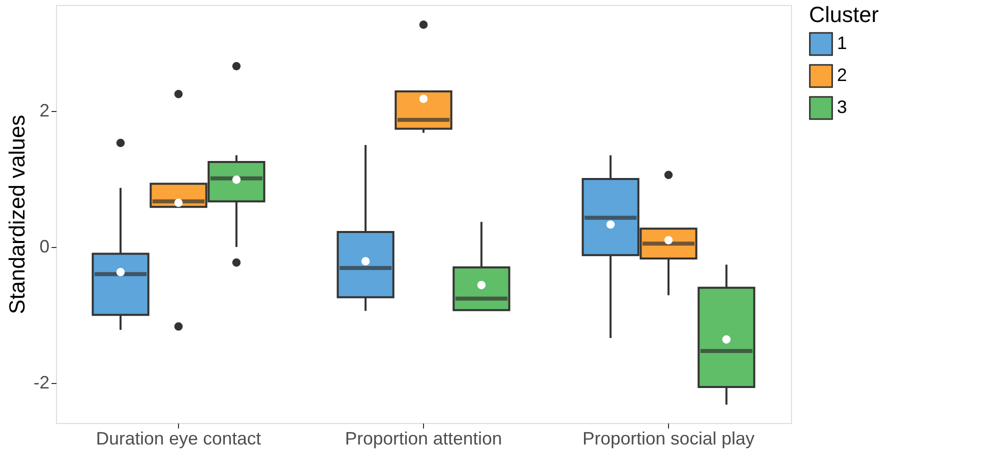 Image resolution: width=992 pixels, height=467 pixels. What do you see at coordinates (668, 438) in the screenshot?
I see `x-tick-label: Proportion social play` at bounding box center [668, 438].